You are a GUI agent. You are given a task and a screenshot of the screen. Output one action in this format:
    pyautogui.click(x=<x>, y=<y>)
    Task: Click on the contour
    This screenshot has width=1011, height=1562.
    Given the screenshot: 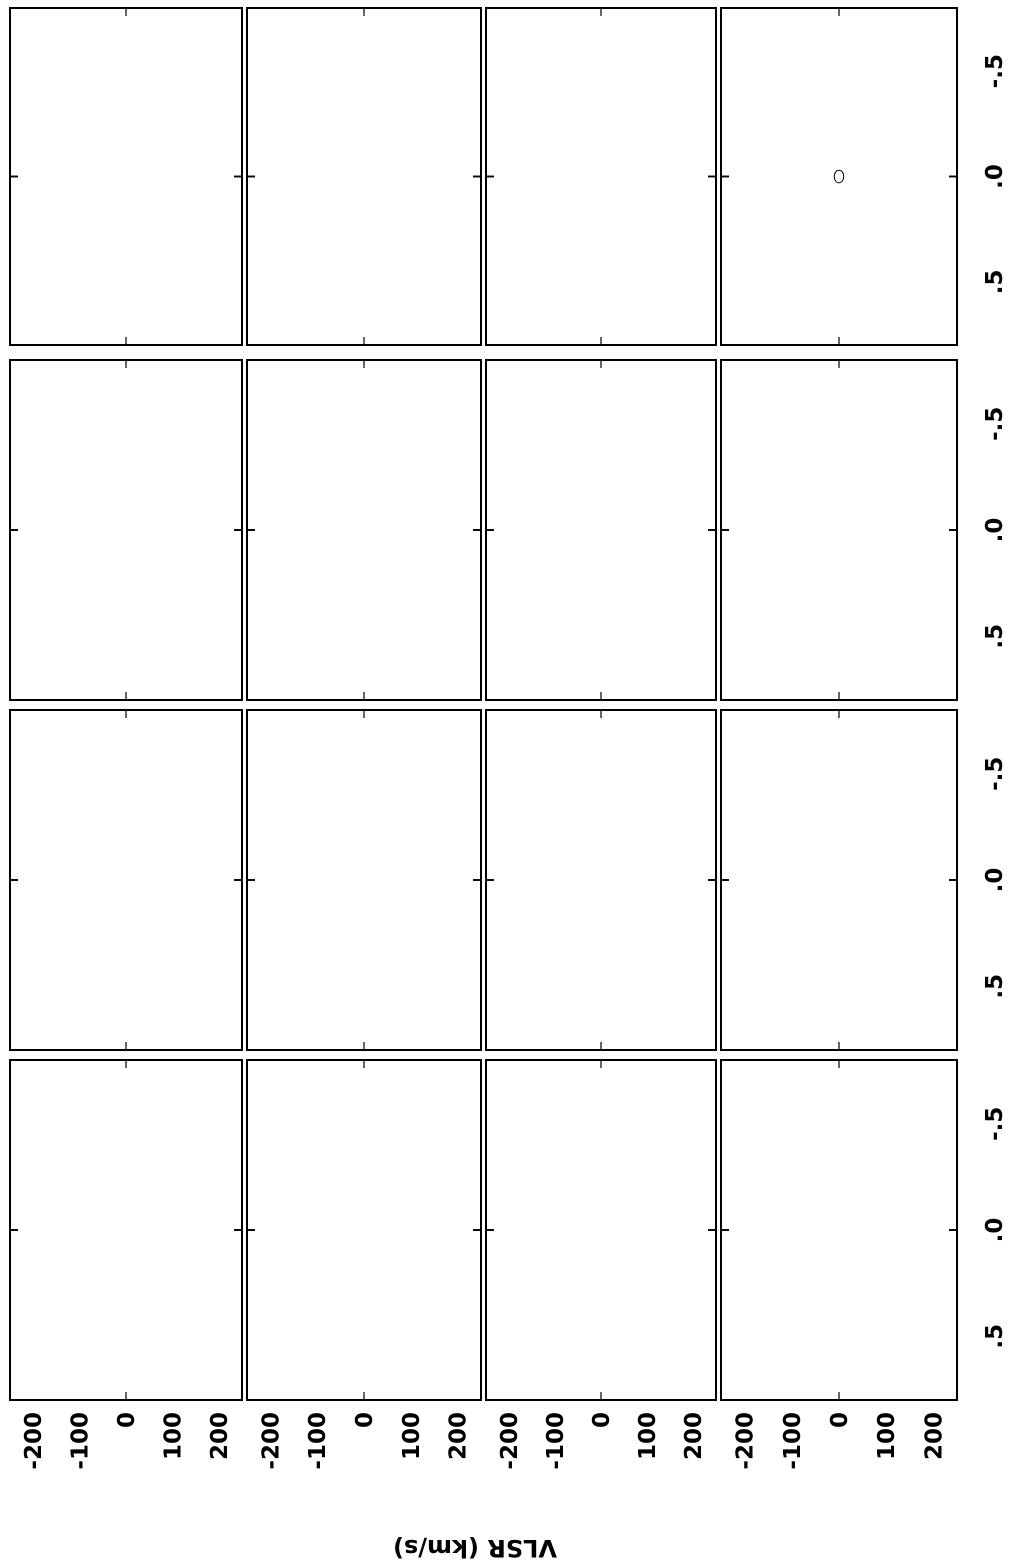 What is the action you would take?
    pyautogui.click(x=839, y=176)
    